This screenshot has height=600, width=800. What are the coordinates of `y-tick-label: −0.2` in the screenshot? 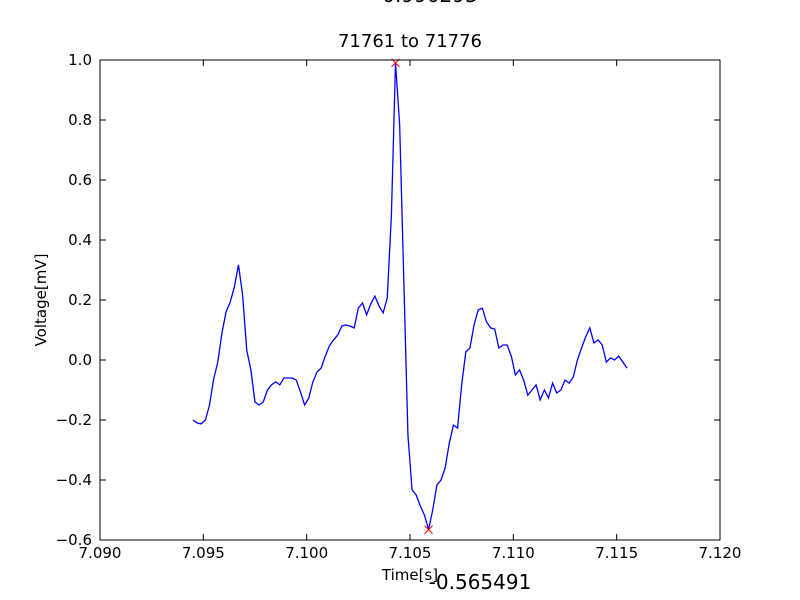 It's located at (74, 420).